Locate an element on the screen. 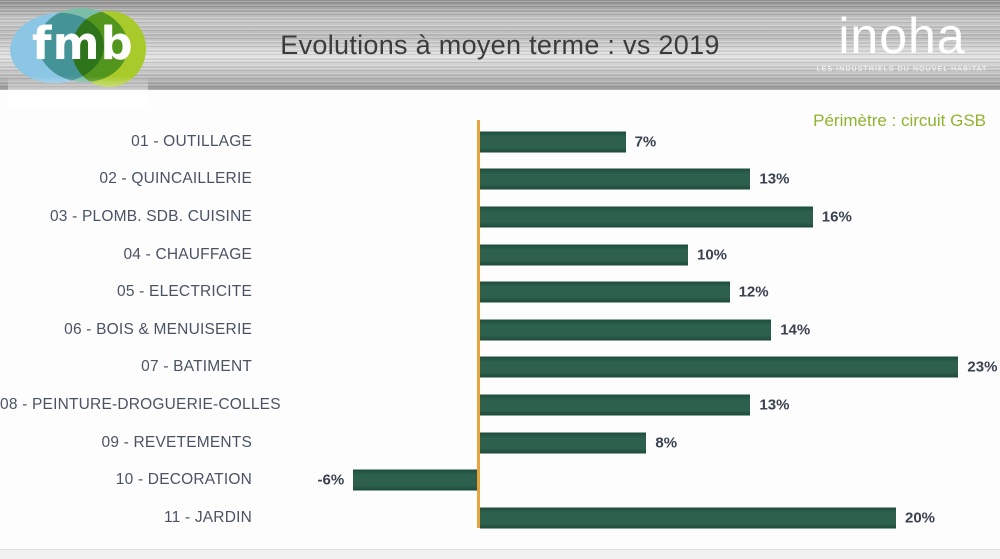 The height and width of the screenshot is (559, 1000). chart-row: 04 - CHAUFFAGE 10% is located at coordinates (500, 255).